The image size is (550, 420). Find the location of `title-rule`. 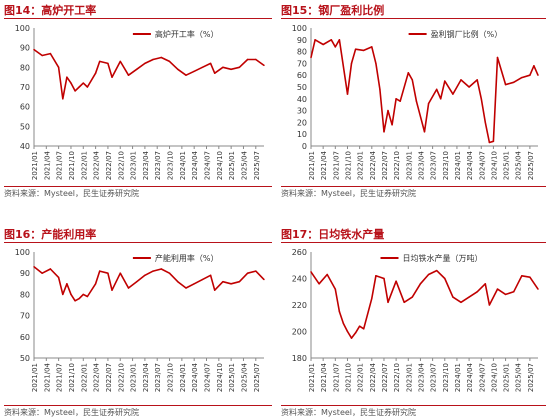

title-rule is located at coordinates (413, 18).